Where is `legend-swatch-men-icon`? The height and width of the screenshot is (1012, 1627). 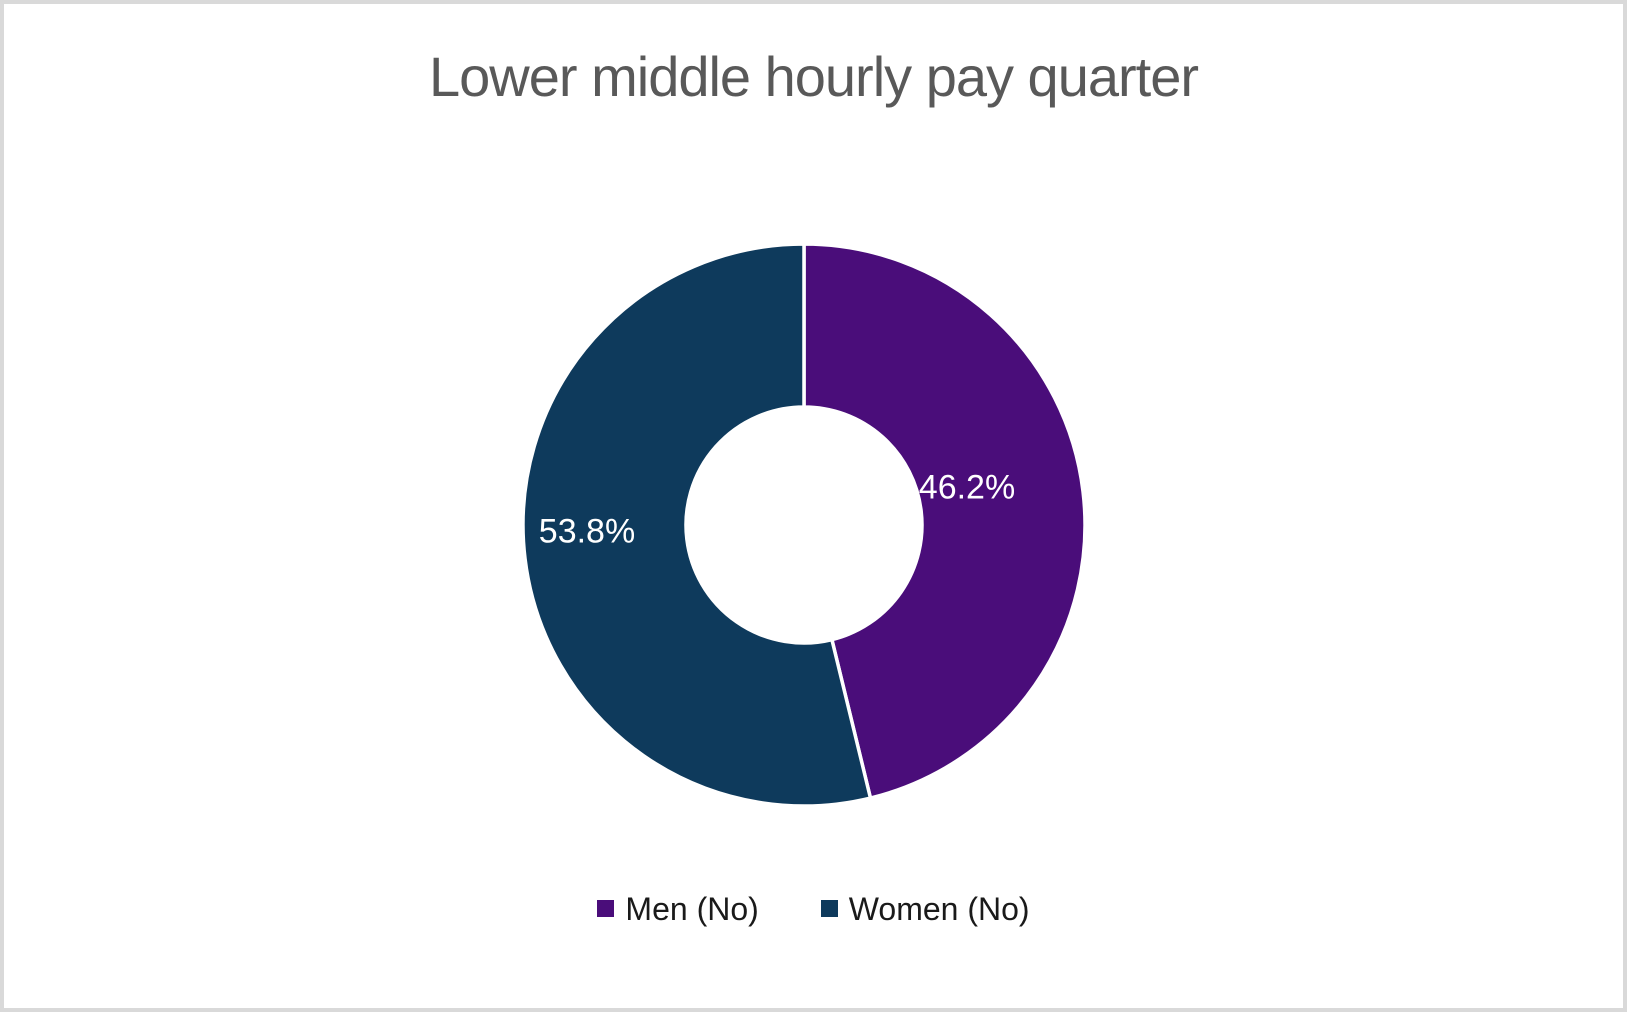
legend-swatch-men-icon is located at coordinates (606, 909).